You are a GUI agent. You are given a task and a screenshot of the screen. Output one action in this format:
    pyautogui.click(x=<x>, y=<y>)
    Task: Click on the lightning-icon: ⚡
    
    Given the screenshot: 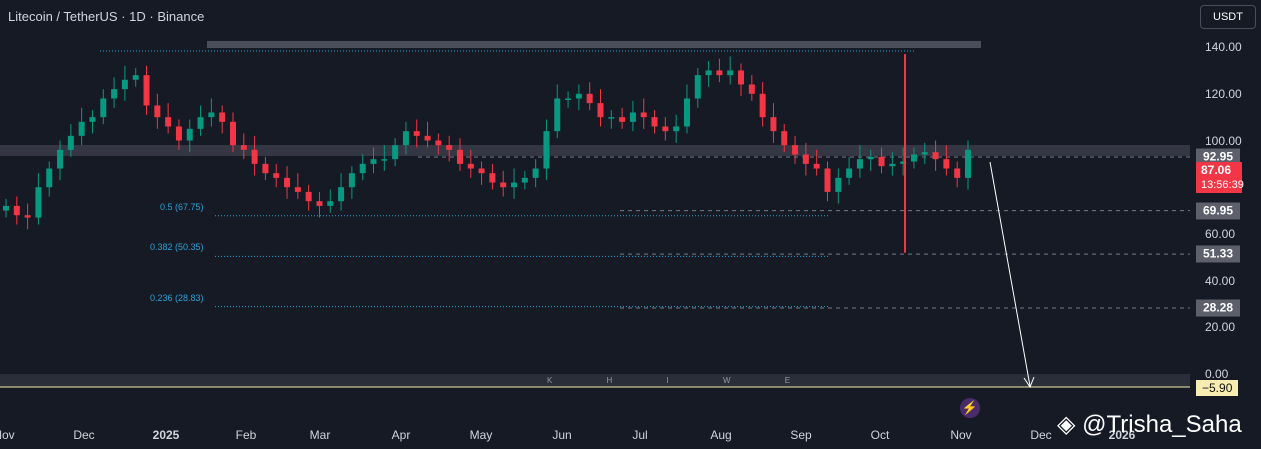 What is the action you would take?
    pyautogui.click(x=970, y=408)
    